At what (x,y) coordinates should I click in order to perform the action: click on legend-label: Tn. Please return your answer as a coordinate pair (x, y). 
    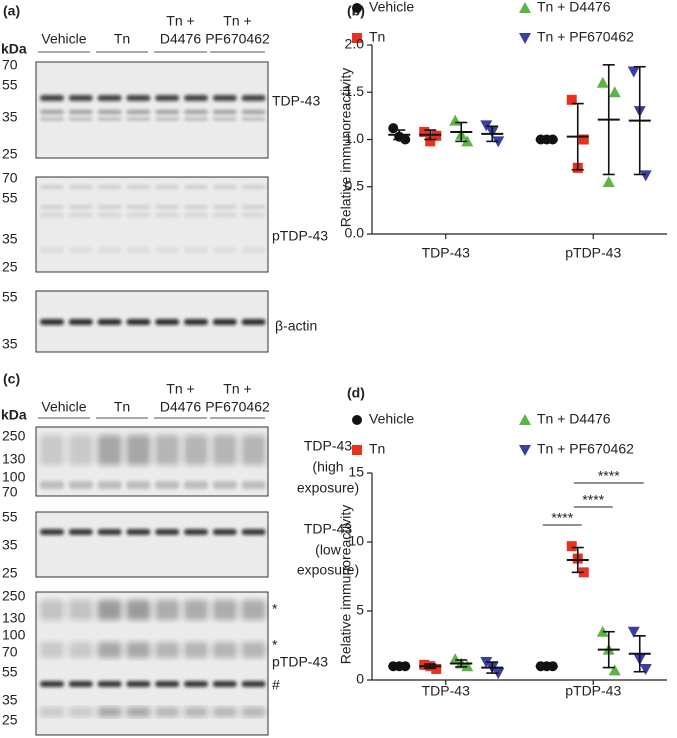
    Looking at the image, I should click on (377, 37).